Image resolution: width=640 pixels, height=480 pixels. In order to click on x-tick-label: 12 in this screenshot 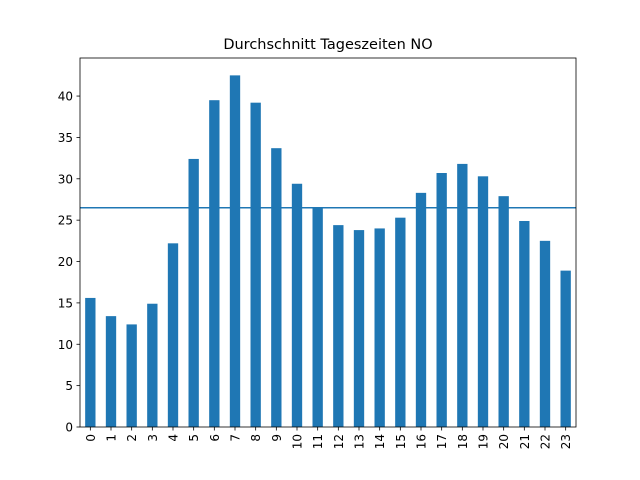, I will do `click(339, 441)`.